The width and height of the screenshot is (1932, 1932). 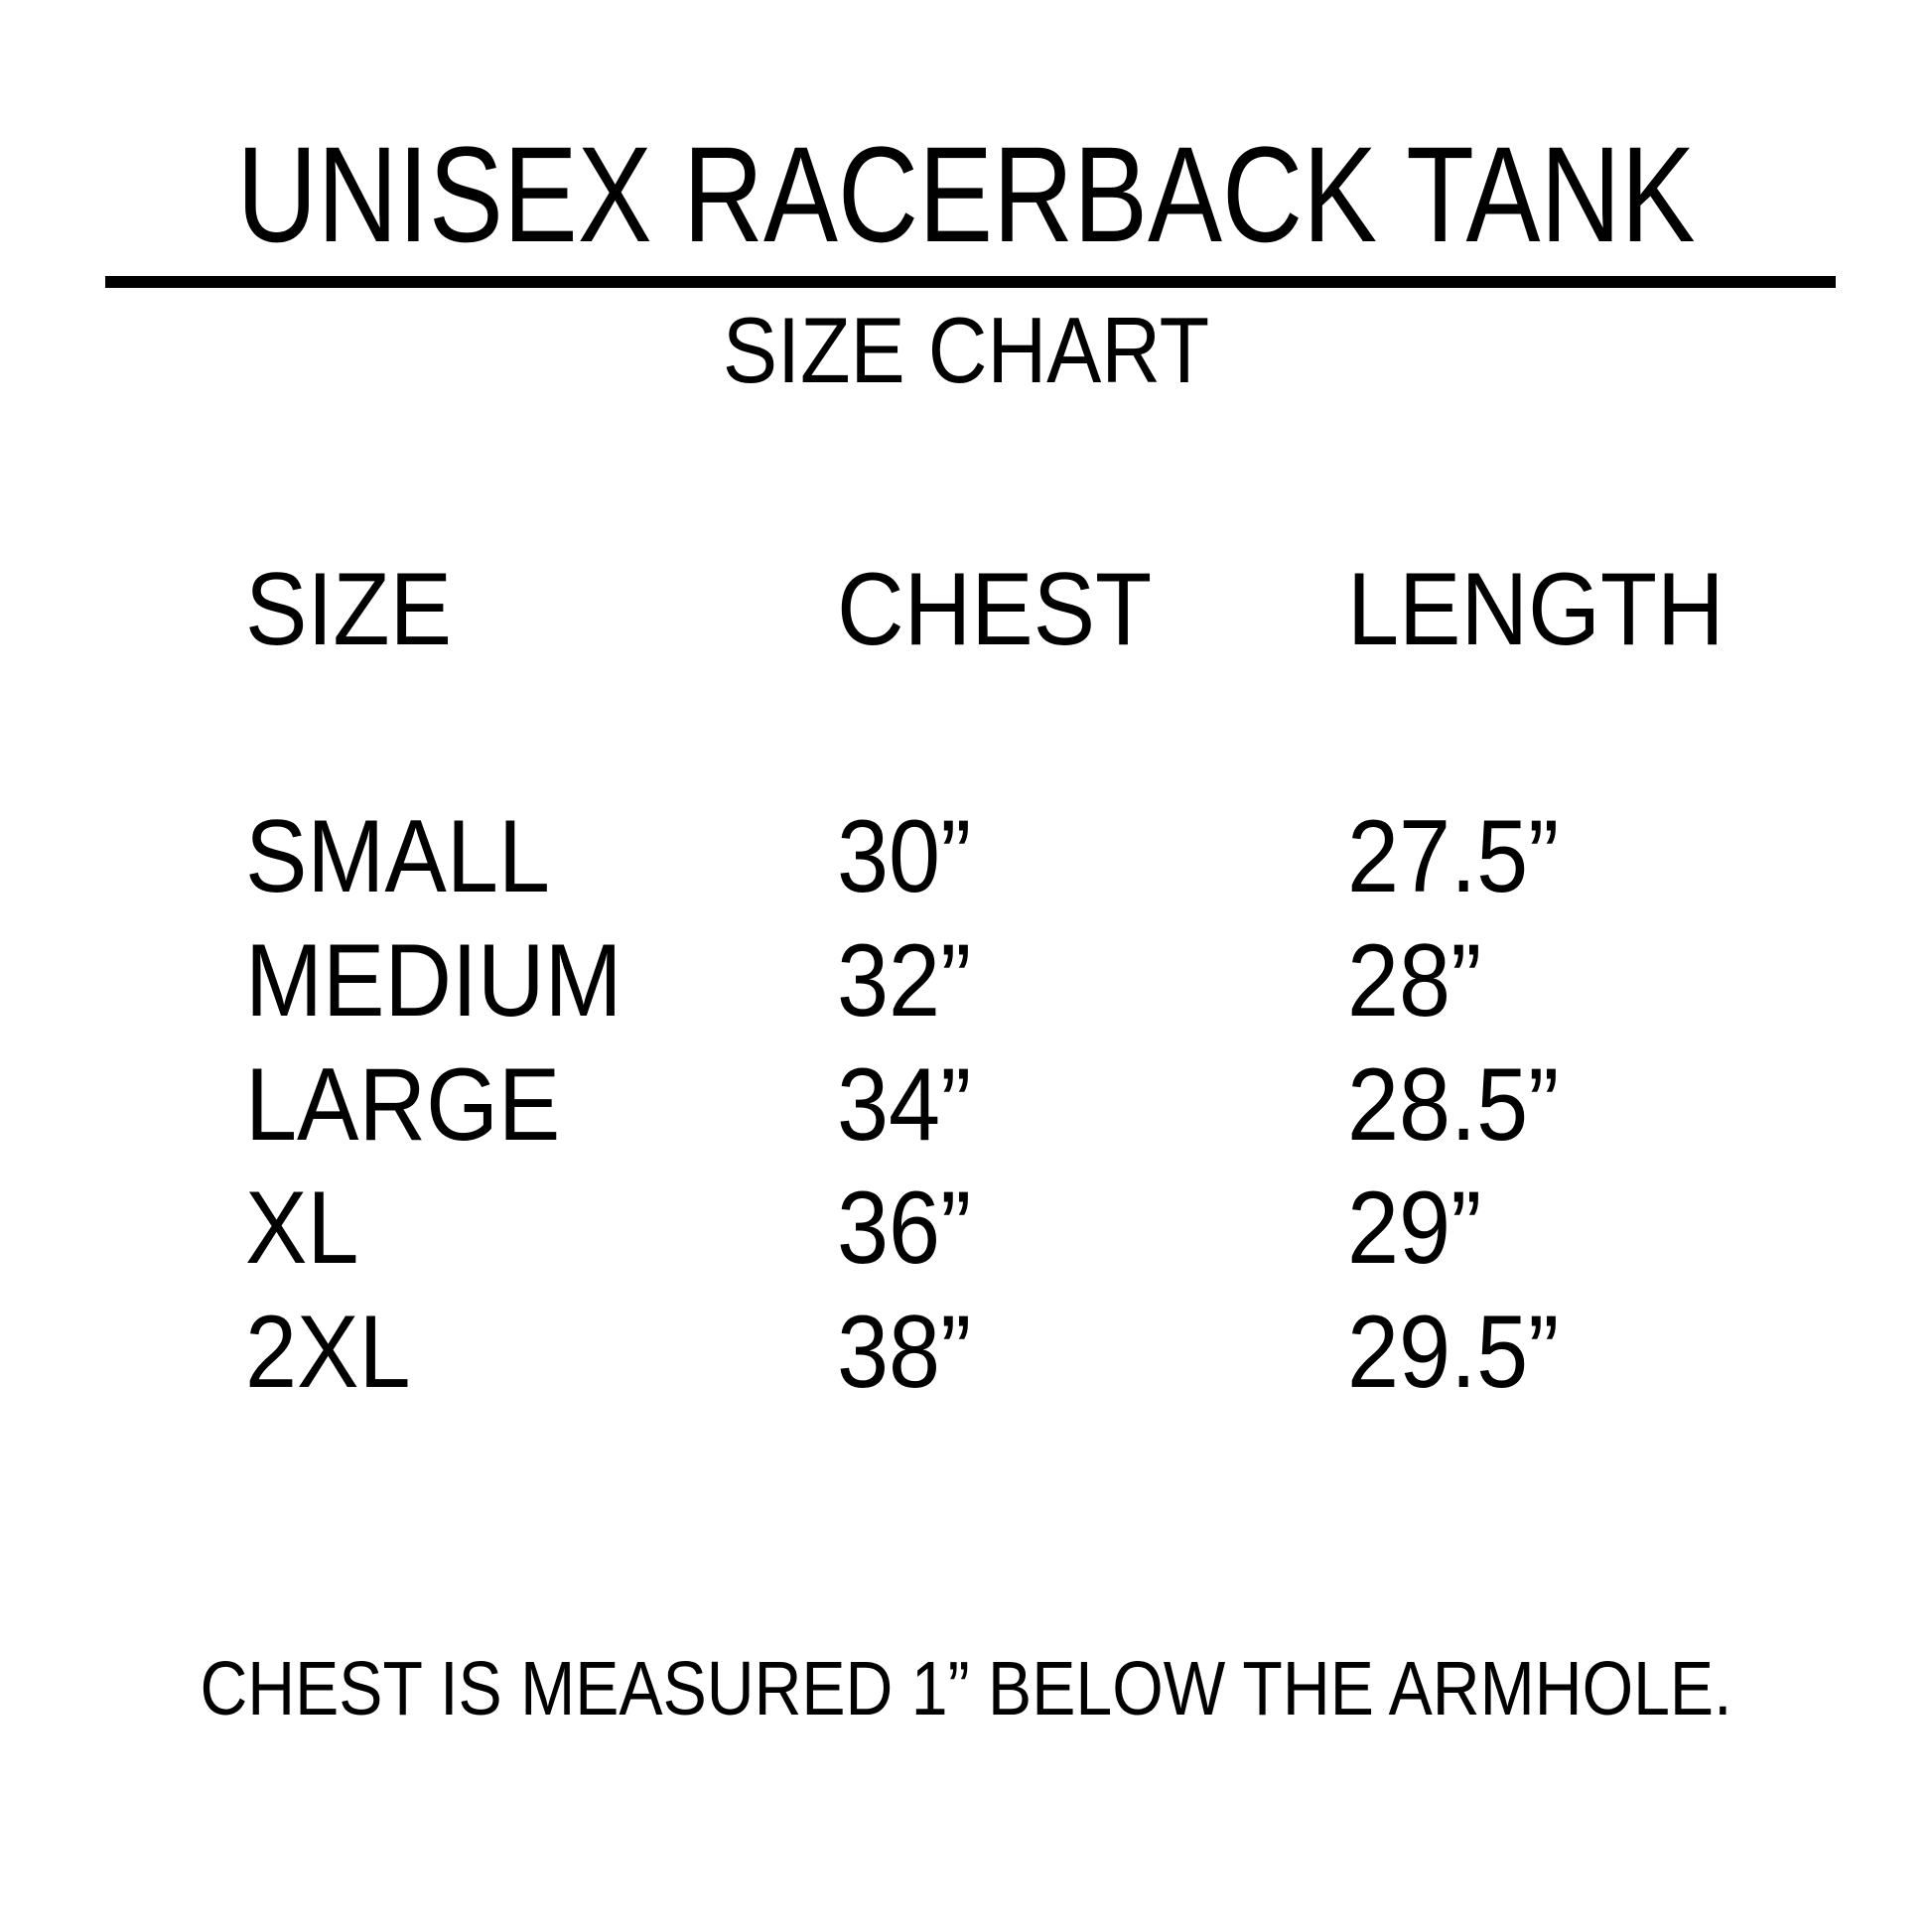 What do you see at coordinates (966, 350) in the screenshot?
I see `subtitle: SIZE CHART` at bounding box center [966, 350].